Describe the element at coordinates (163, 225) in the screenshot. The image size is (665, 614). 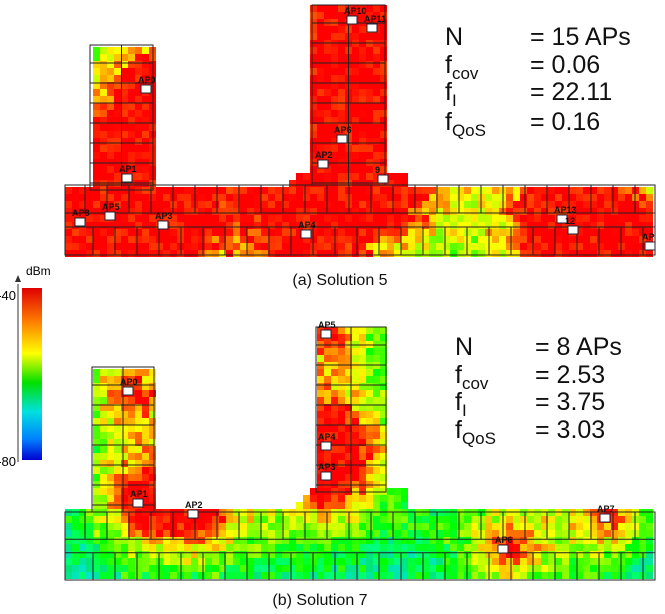
I see `ap-marker` at that location.